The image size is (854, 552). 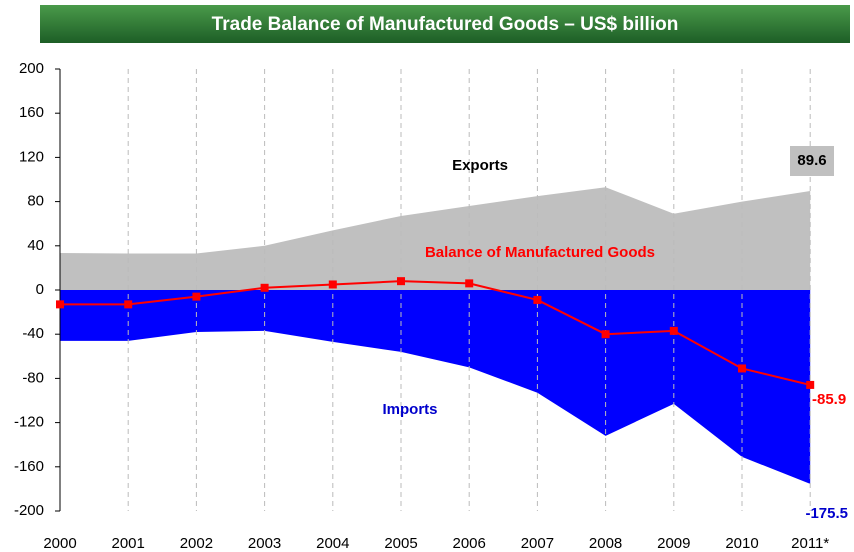 What do you see at coordinates (605, 543) in the screenshot?
I see `x-tick-label: 2008` at bounding box center [605, 543].